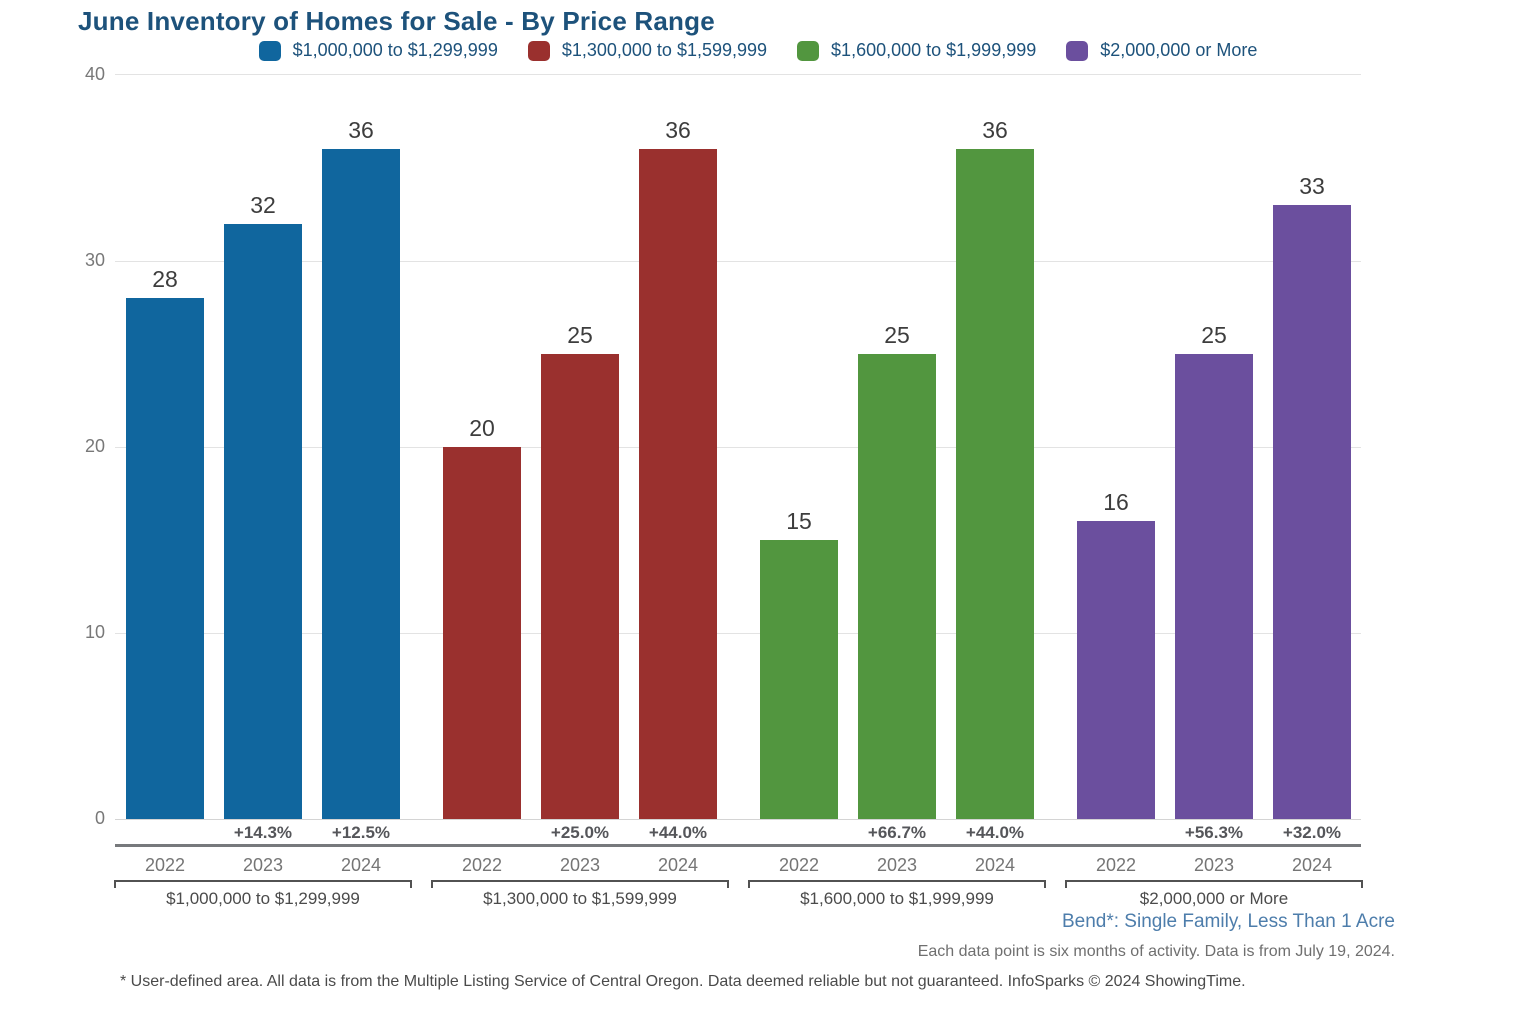 The image size is (1516, 1011). I want to click on x-axis-line, so click(738, 845).